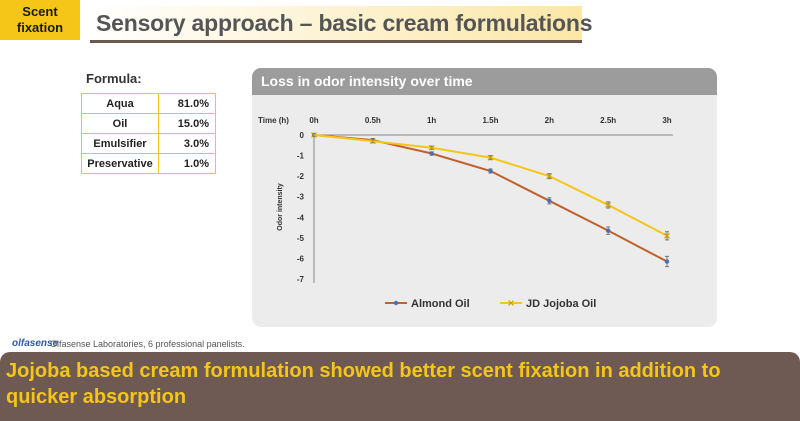 The image size is (800, 421). What do you see at coordinates (301, 156) in the screenshot?
I see `y-tick-label: -1` at bounding box center [301, 156].